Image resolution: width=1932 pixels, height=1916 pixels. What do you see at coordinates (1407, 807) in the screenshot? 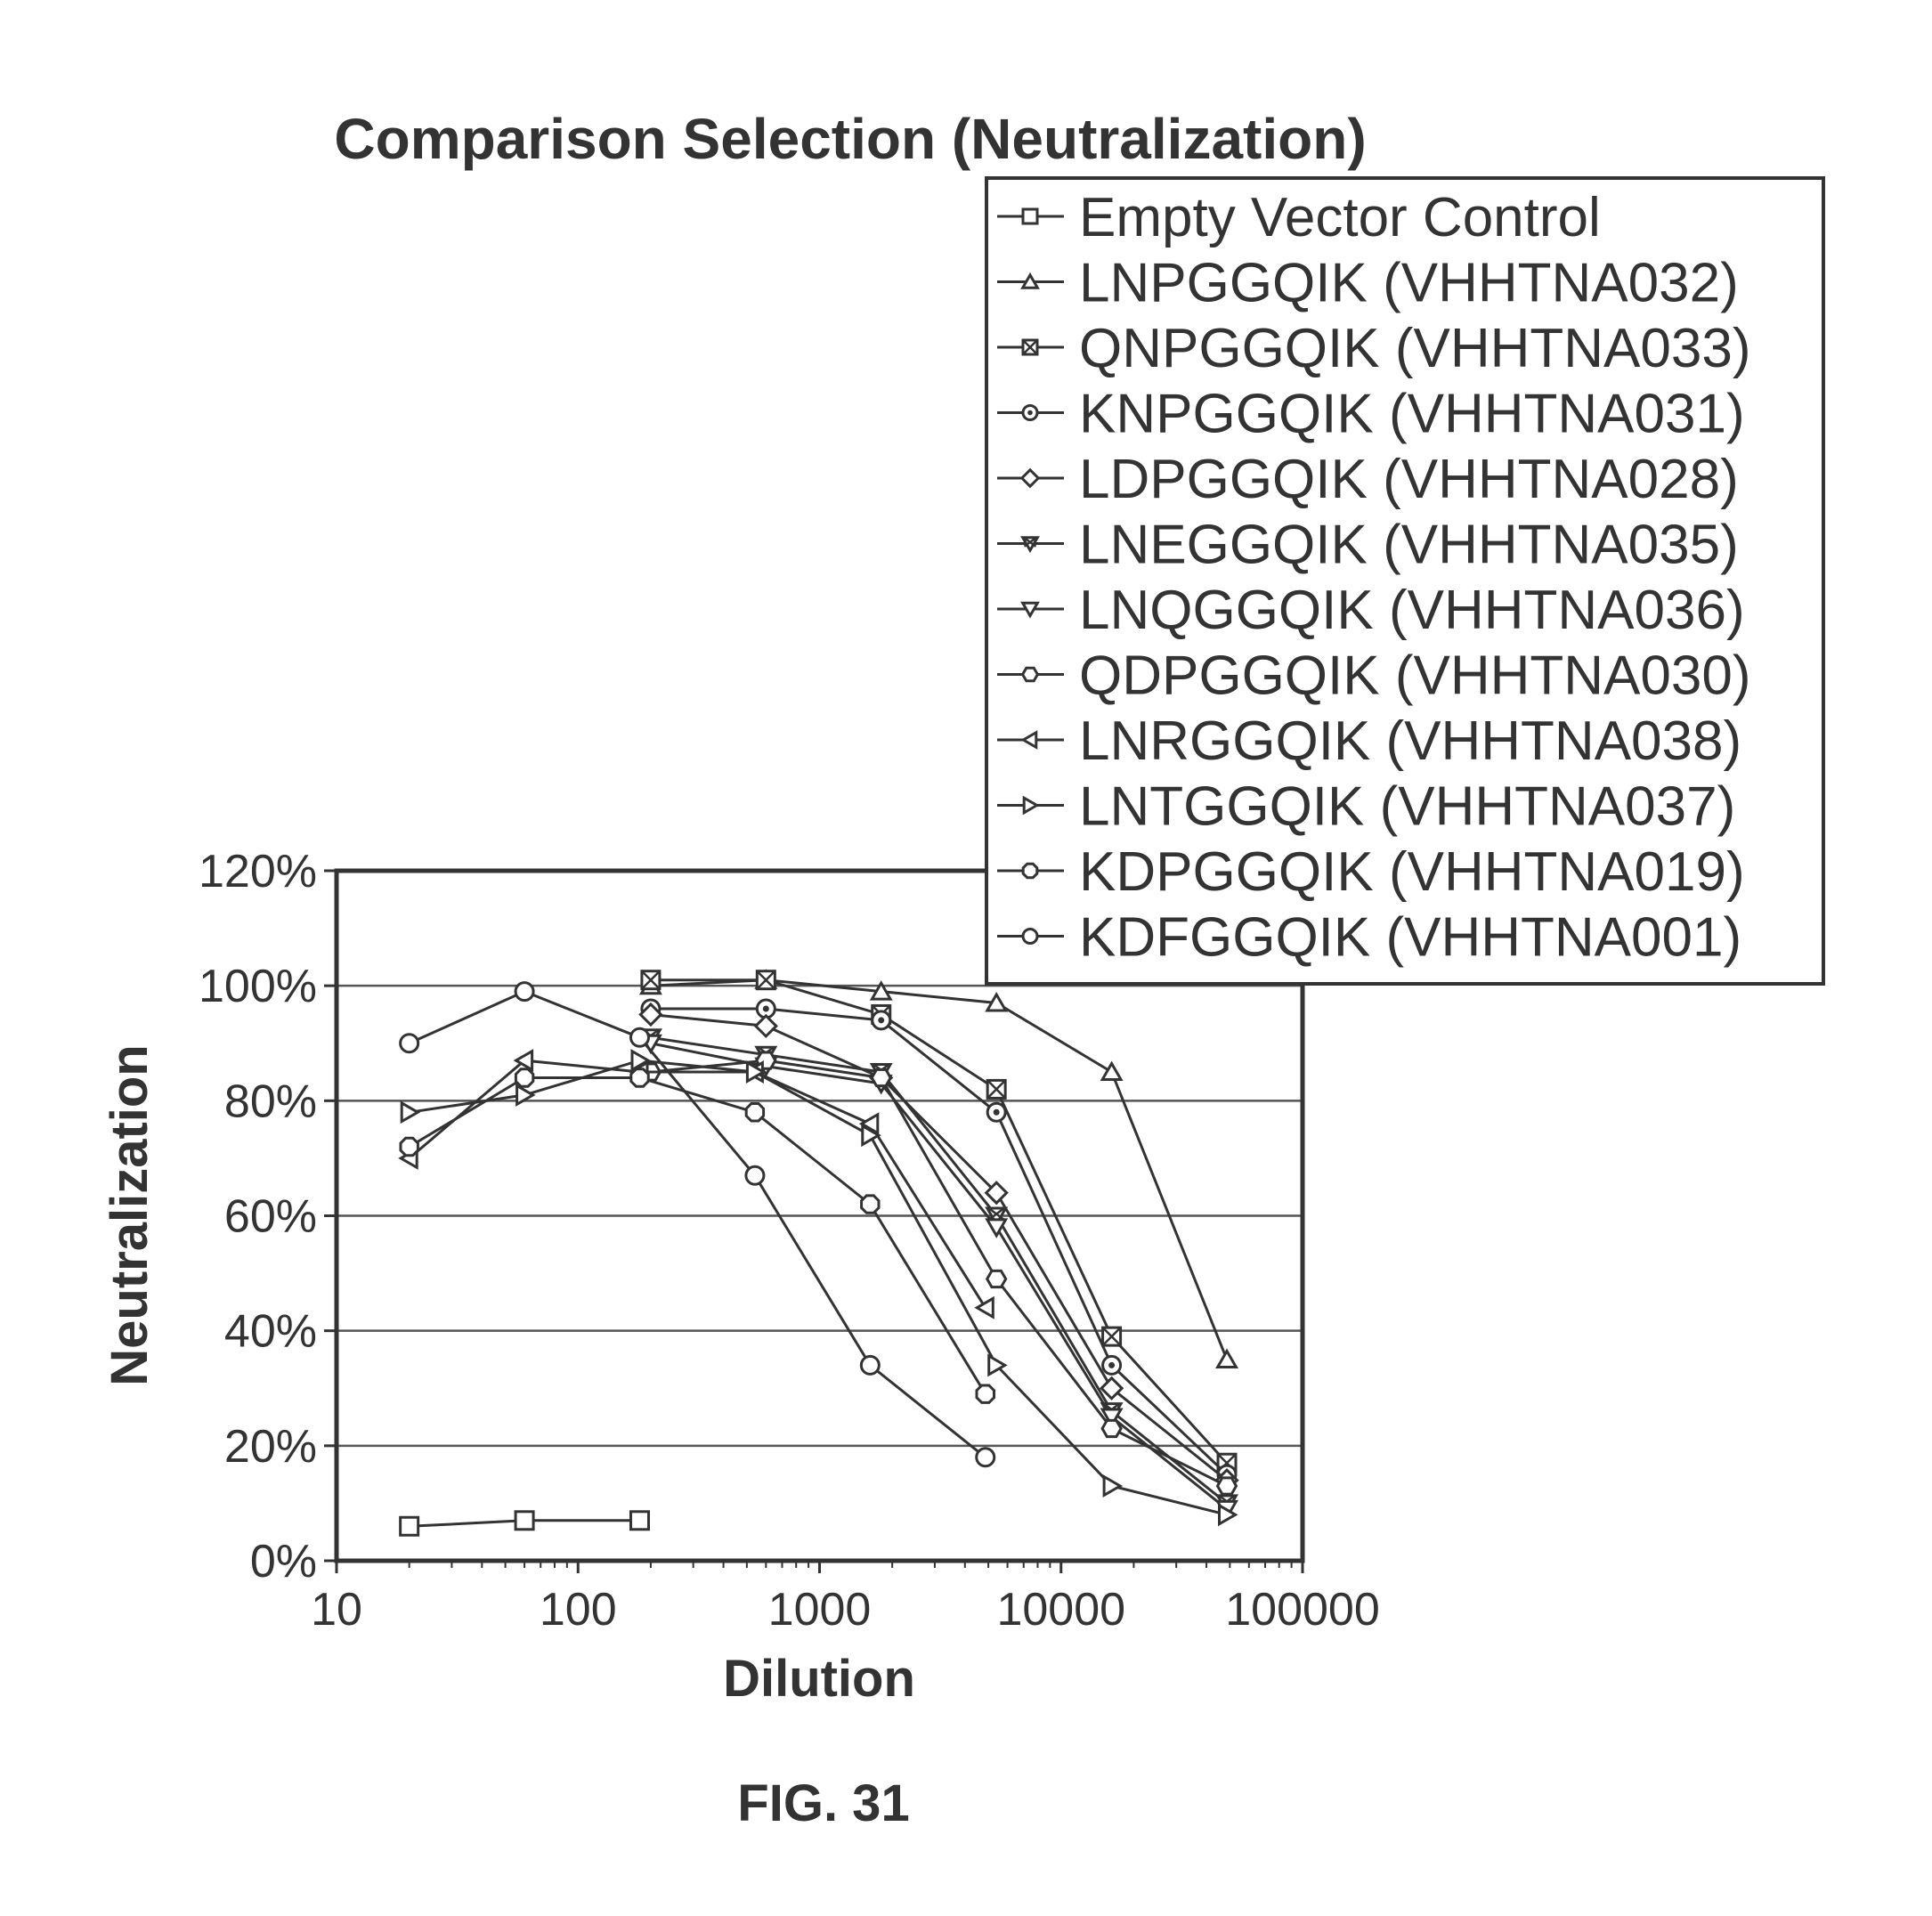
I see `legend-entry: LNTGGQIK (VHHTNA037)` at bounding box center [1407, 807].